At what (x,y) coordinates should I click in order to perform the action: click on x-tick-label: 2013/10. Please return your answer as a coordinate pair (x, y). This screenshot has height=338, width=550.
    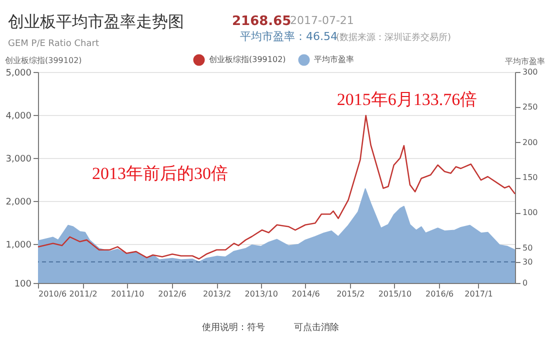
    Looking at the image, I should click on (261, 294).